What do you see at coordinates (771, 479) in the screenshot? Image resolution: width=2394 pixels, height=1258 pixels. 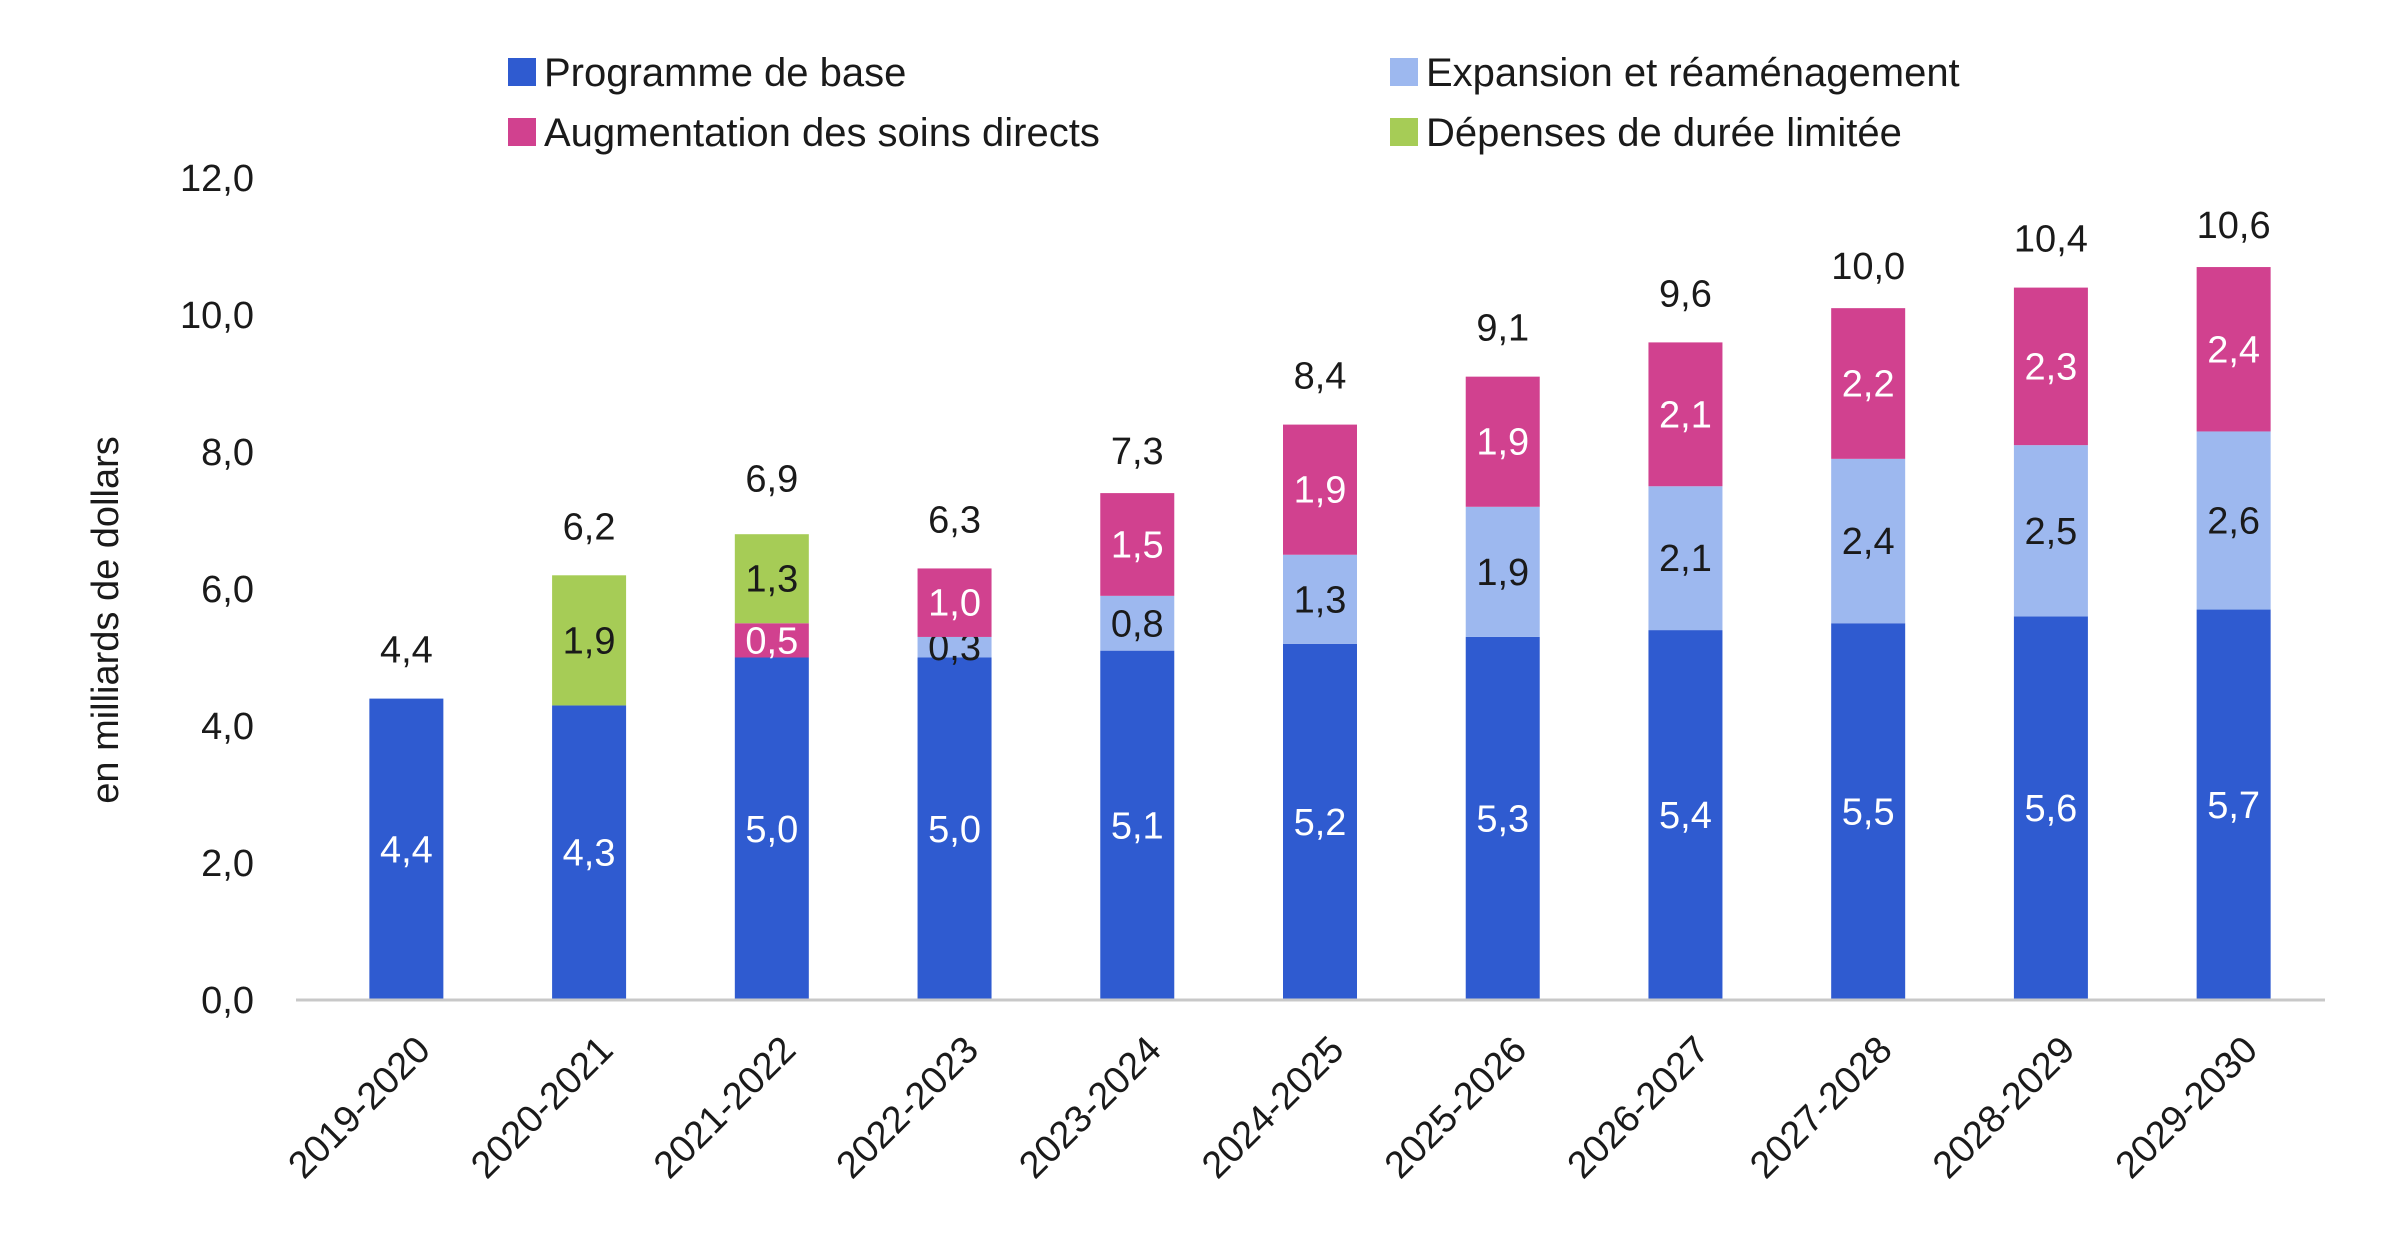 I see `total-label: 6,9` at bounding box center [771, 479].